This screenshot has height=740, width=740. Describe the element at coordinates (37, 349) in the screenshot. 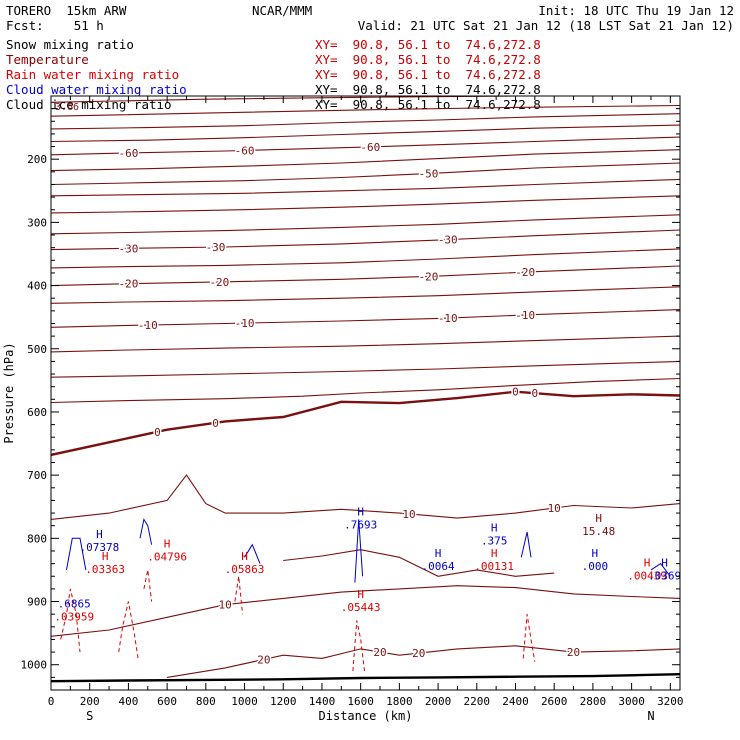

I see `y-tick-label: 500` at that location.